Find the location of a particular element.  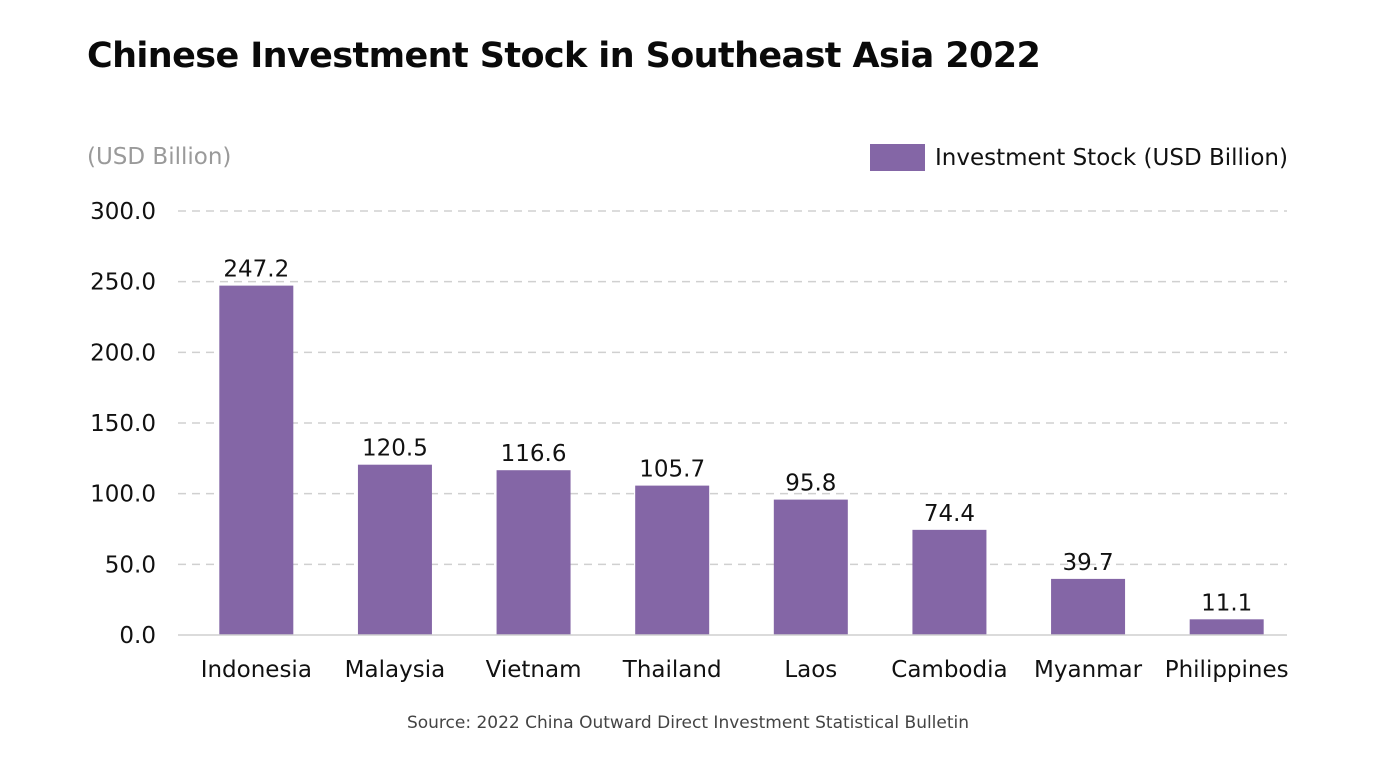

x-tick-label: Indonesia is located at coordinates (256, 670).